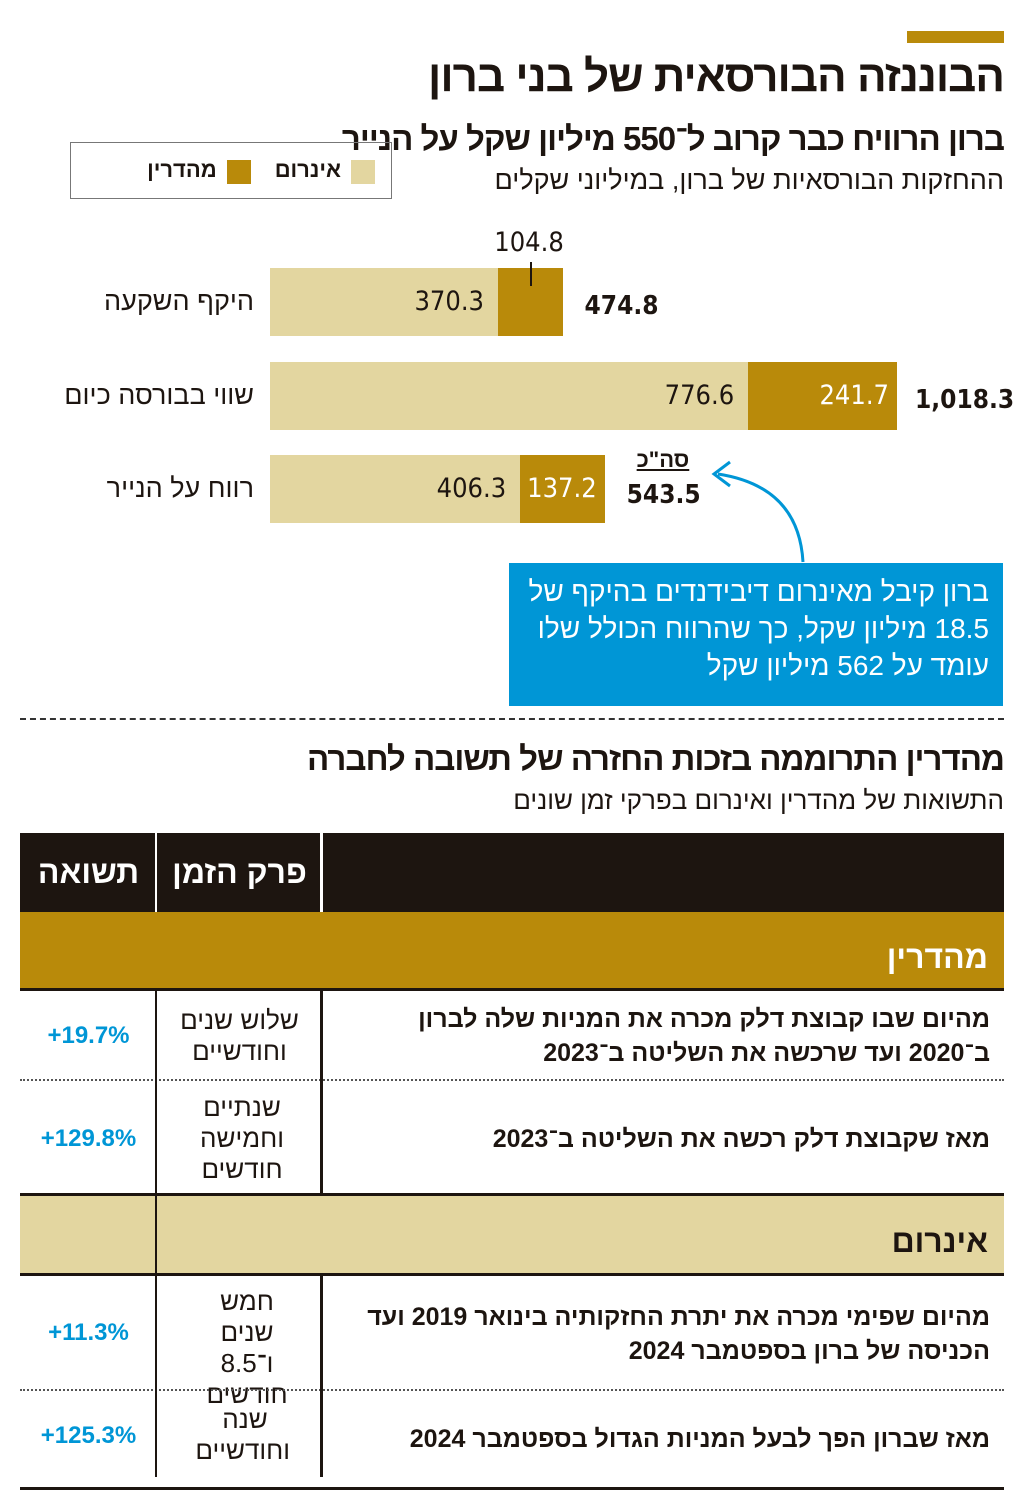  I want to click on value-label-inrom: 776.6, so click(699, 395).